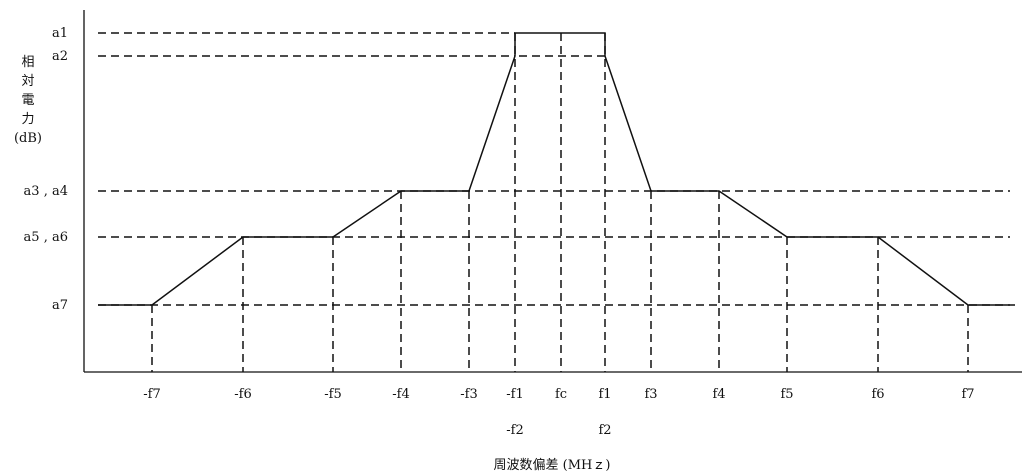 The image size is (1027, 474). What do you see at coordinates (400, 394) in the screenshot?
I see `freq-label-m-f4: -f4` at bounding box center [400, 394].